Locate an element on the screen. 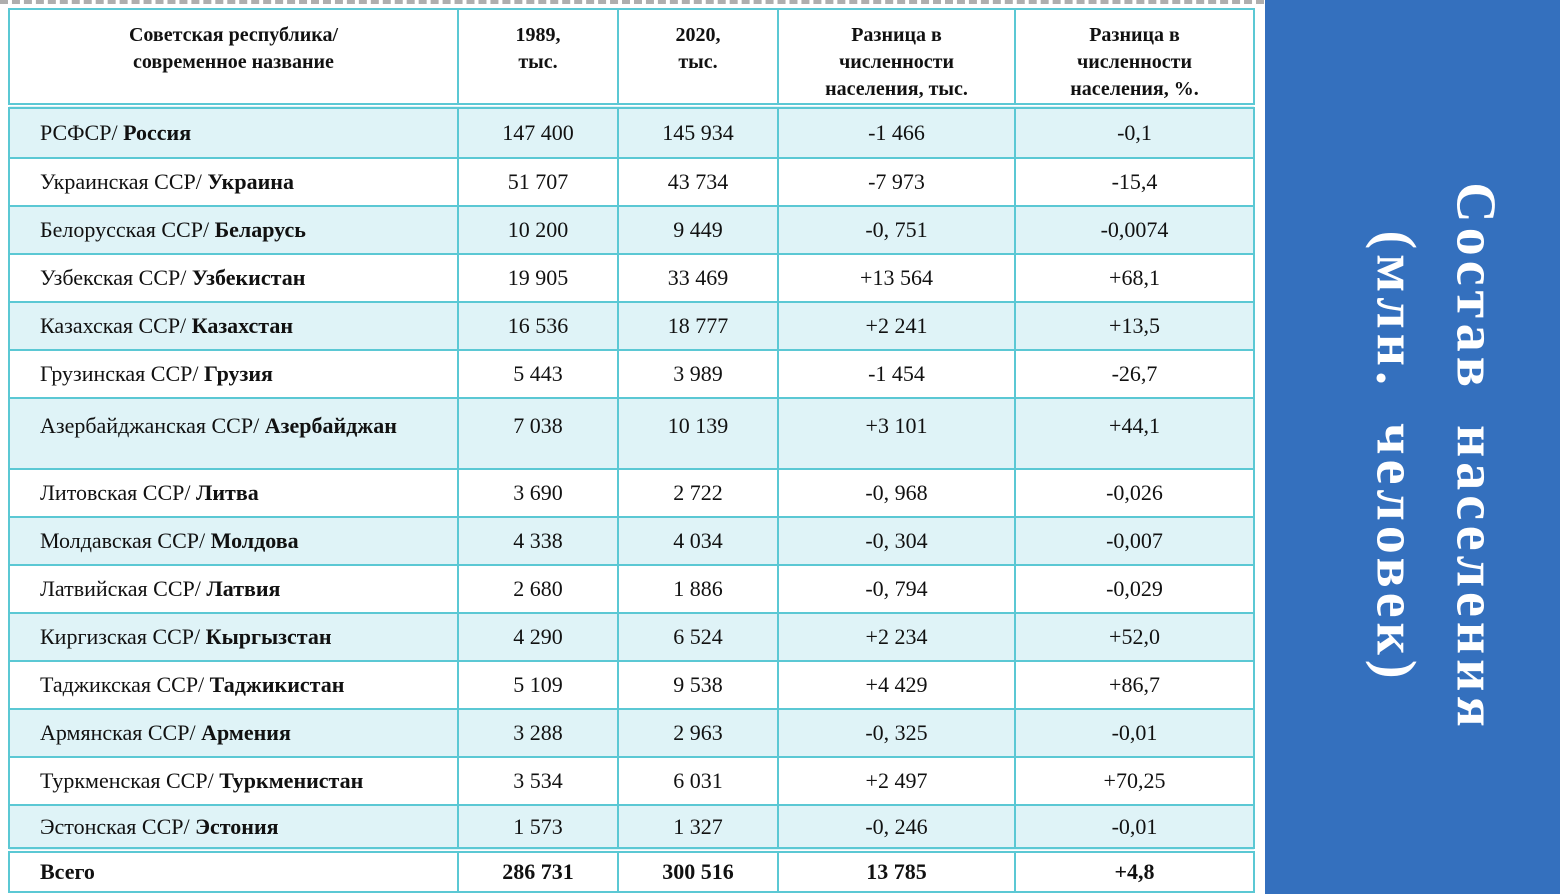 The image size is (1560, 894). diff-thousands-cell: -0, 794 is located at coordinates (896, 589).